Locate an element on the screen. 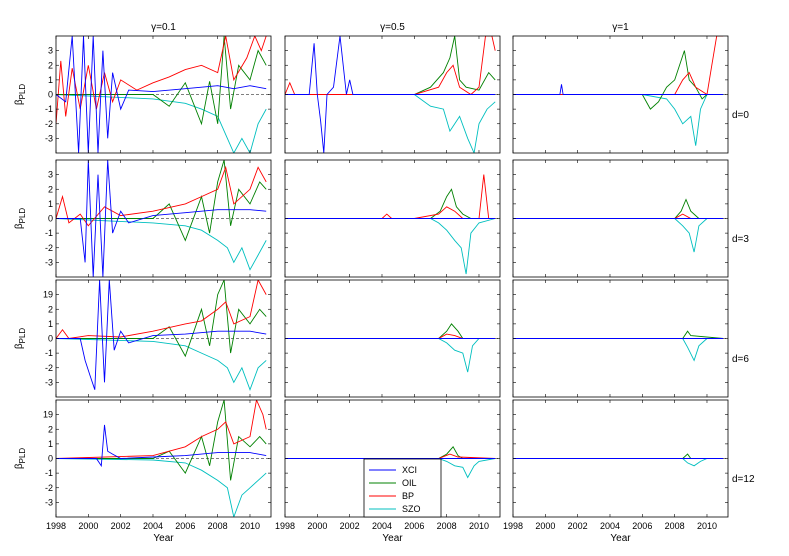 This screenshot has height=556, width=789. panel-r1-c1 is located at coordinates (392, 218).